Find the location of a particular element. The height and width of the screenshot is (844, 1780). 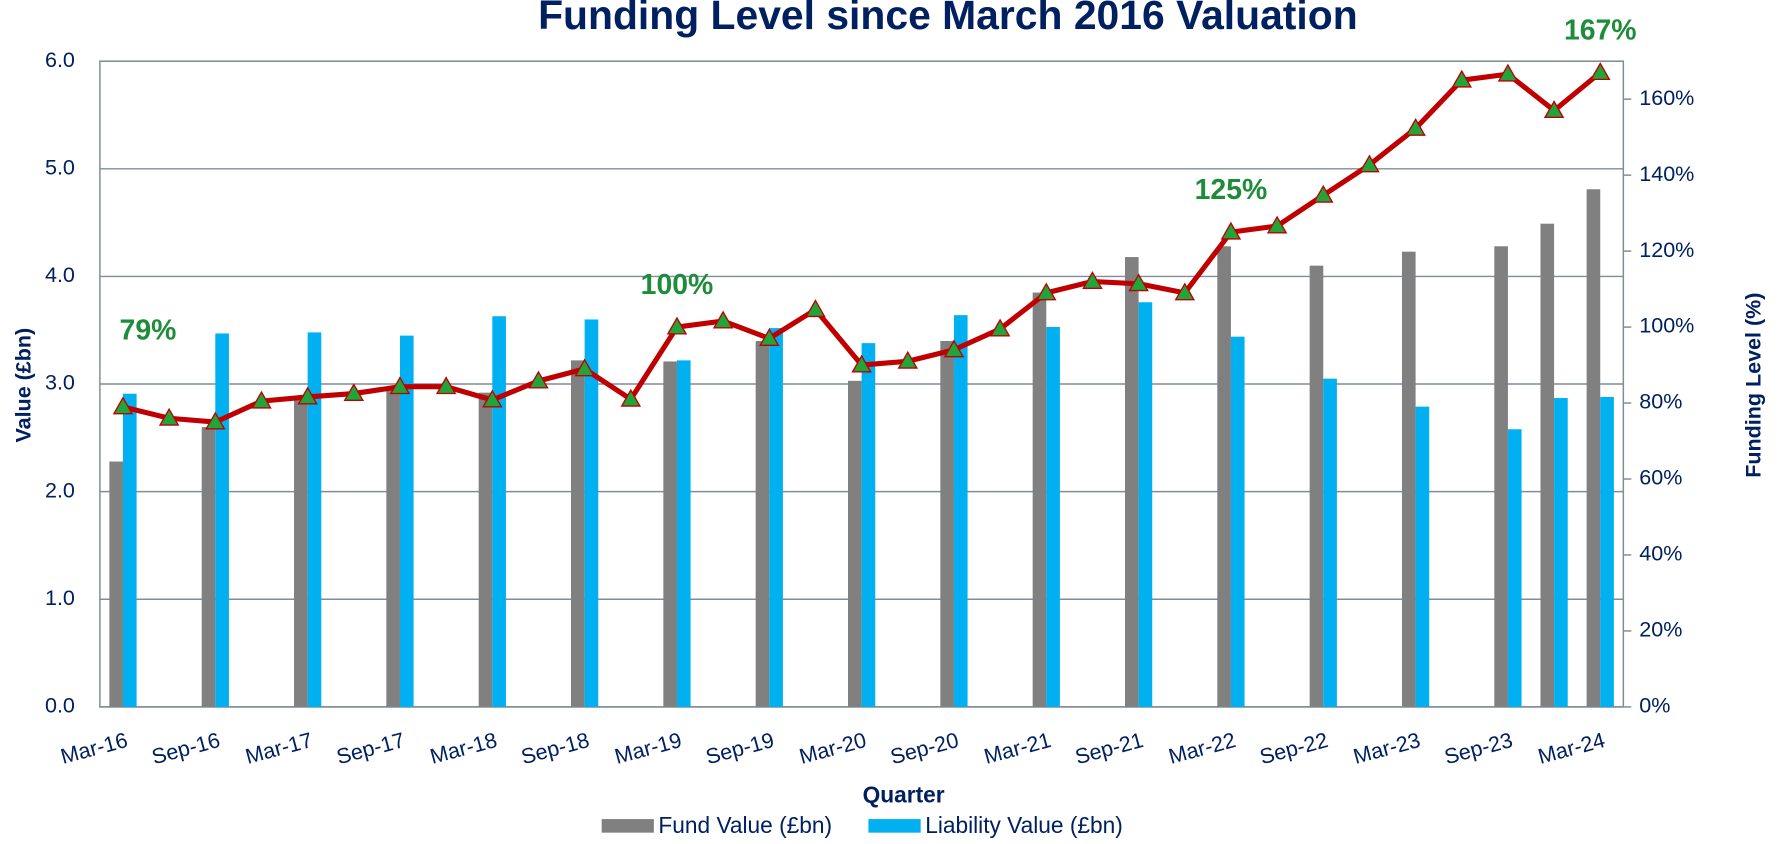

y2-tick-label: 60% is located at coordinates (1660, 478).